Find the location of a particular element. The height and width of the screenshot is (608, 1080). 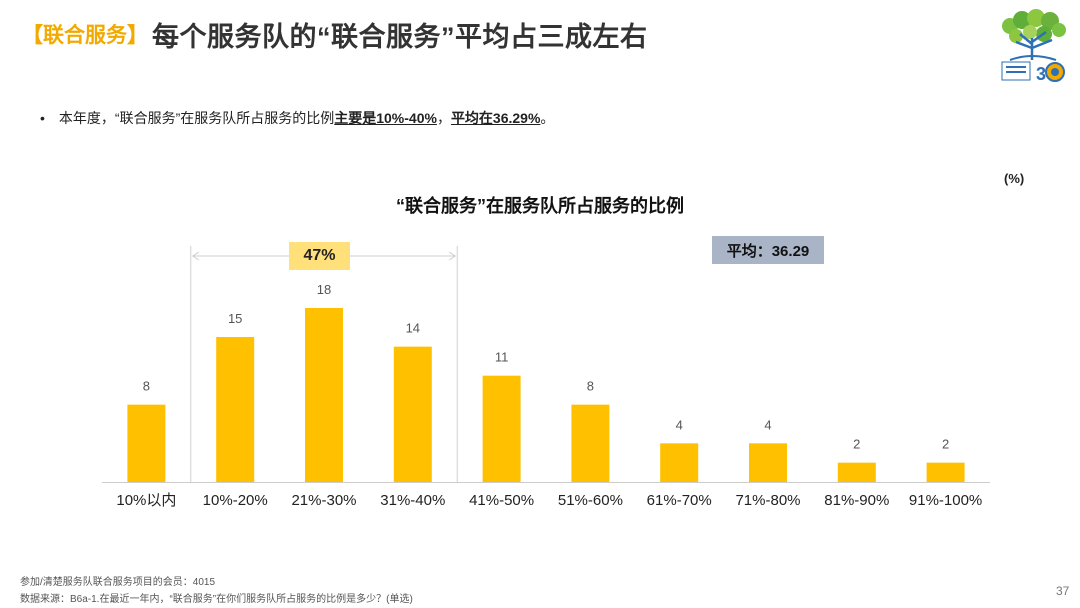

category-label-3: 21%-30% is located at coordinates (323, 500).